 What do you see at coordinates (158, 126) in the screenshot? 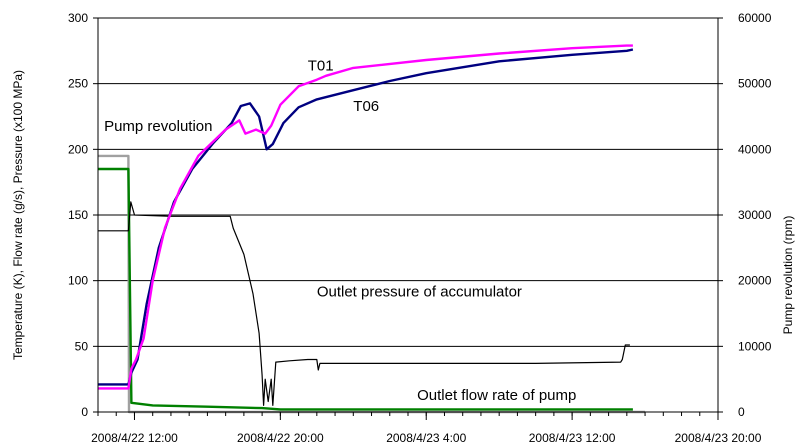
I see `annotation-pump-revolution: Pump revolution` at bounding box center [158, 126].